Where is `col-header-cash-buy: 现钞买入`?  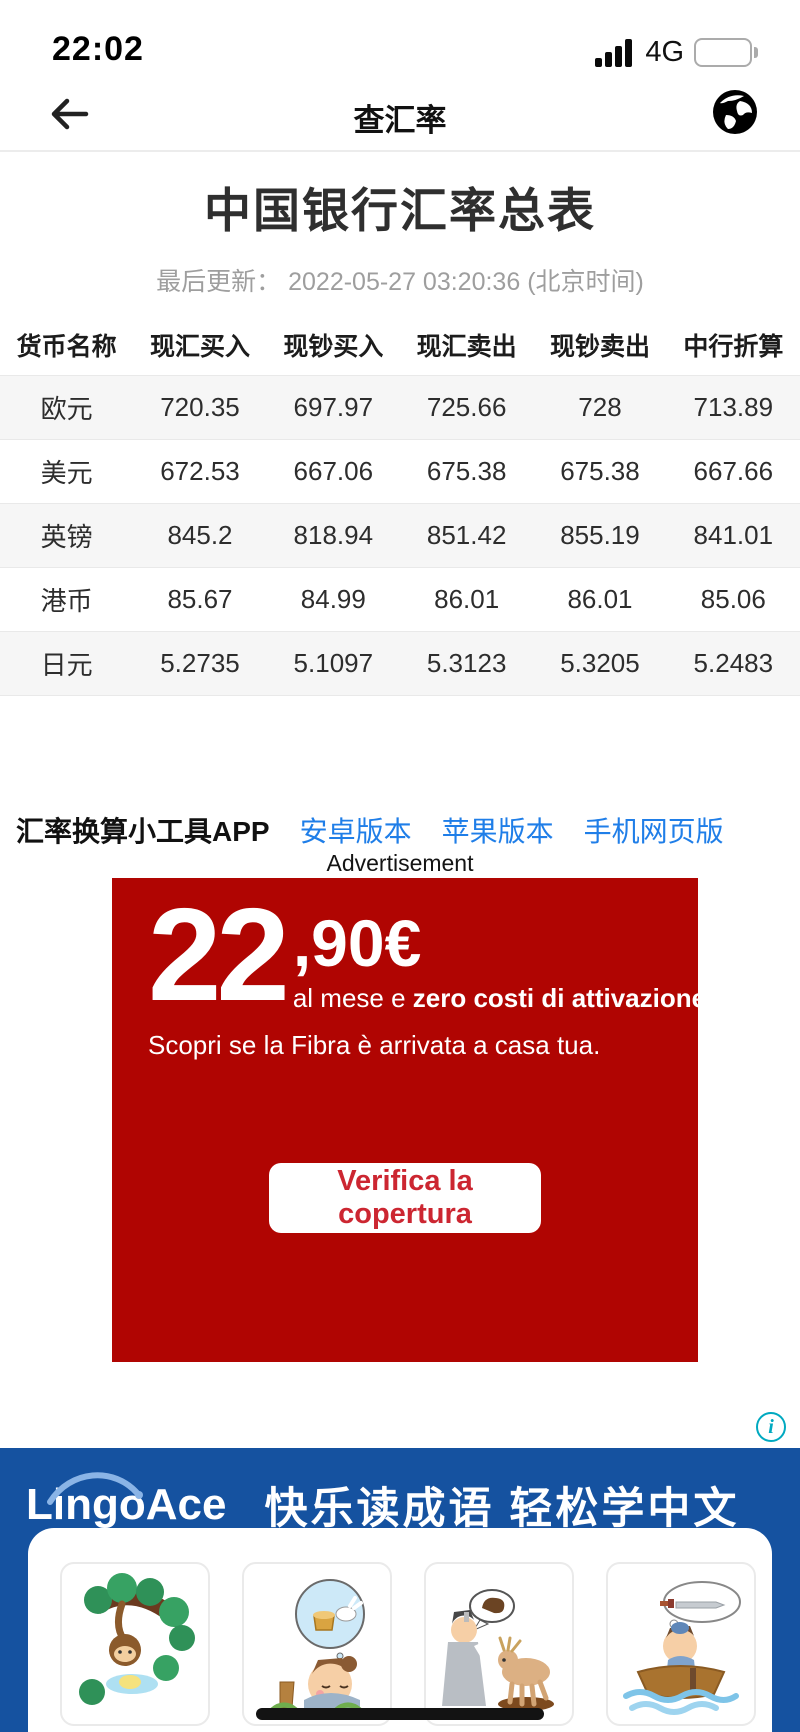 col-header-cash-buy: 现钞买入 is located at coordinates (333, 346).